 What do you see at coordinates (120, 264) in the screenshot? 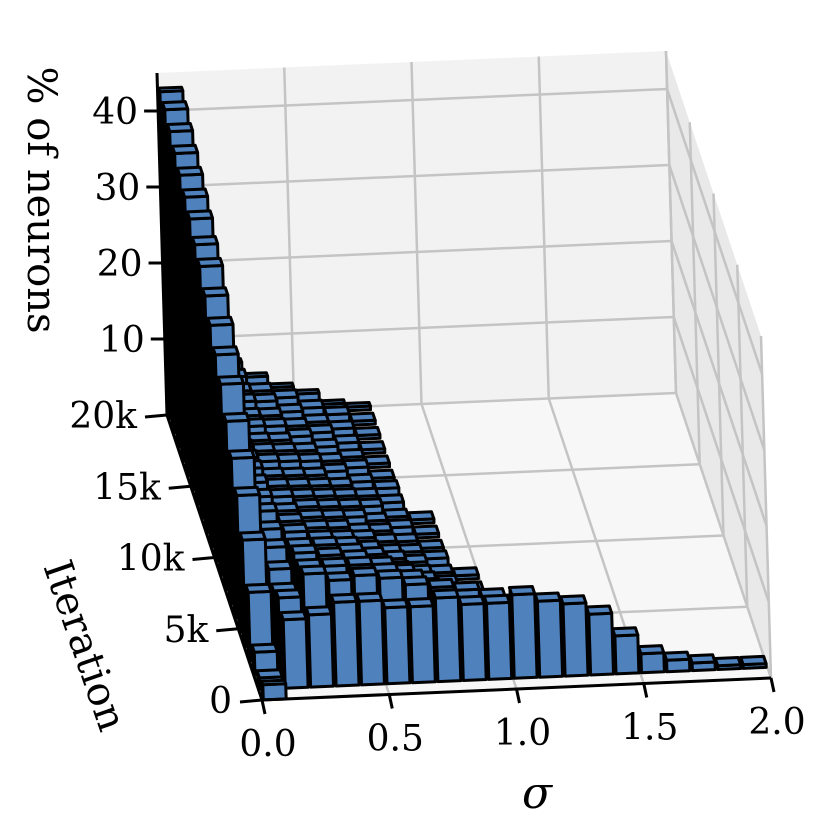
I see `z-tick-label: 20` at bounding box center [120, 264].